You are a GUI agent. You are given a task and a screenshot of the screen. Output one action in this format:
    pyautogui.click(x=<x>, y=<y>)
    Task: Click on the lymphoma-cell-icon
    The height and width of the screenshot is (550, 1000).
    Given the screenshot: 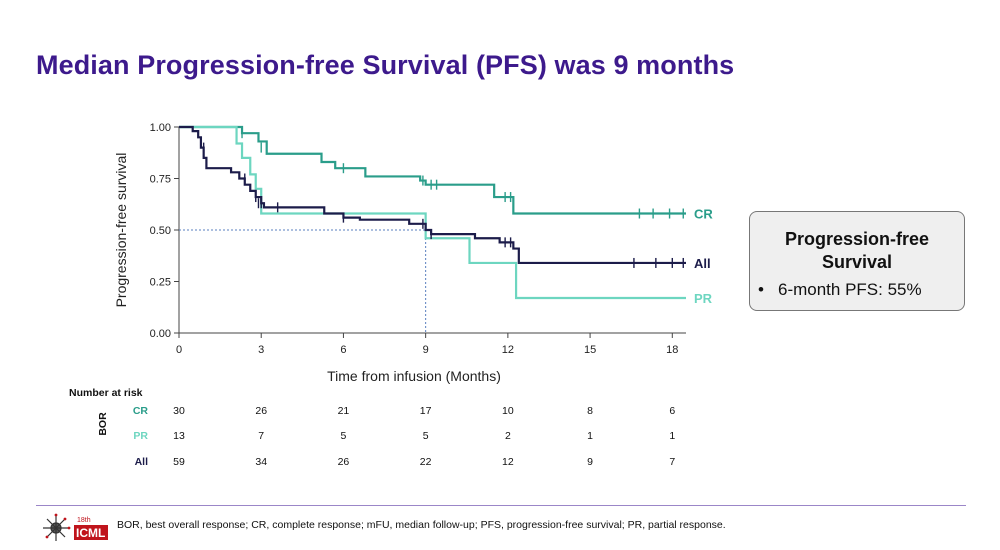 What is the action you would take?
    pyautogui.click(x=57, y=527)
    